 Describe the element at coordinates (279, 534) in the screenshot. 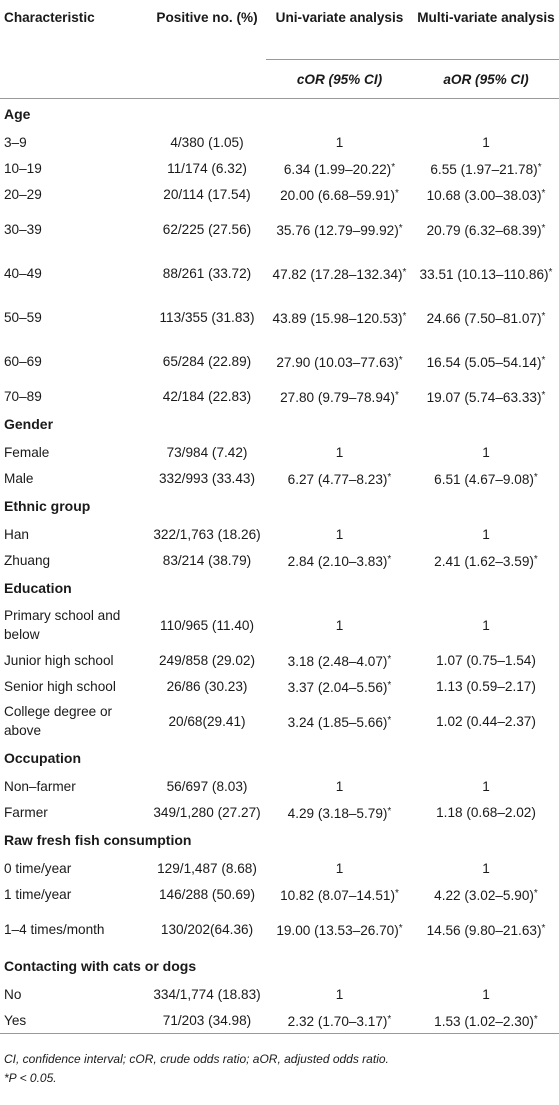

I see `table-row: Han 322/1,763 (18.26) 1 1` at that location.